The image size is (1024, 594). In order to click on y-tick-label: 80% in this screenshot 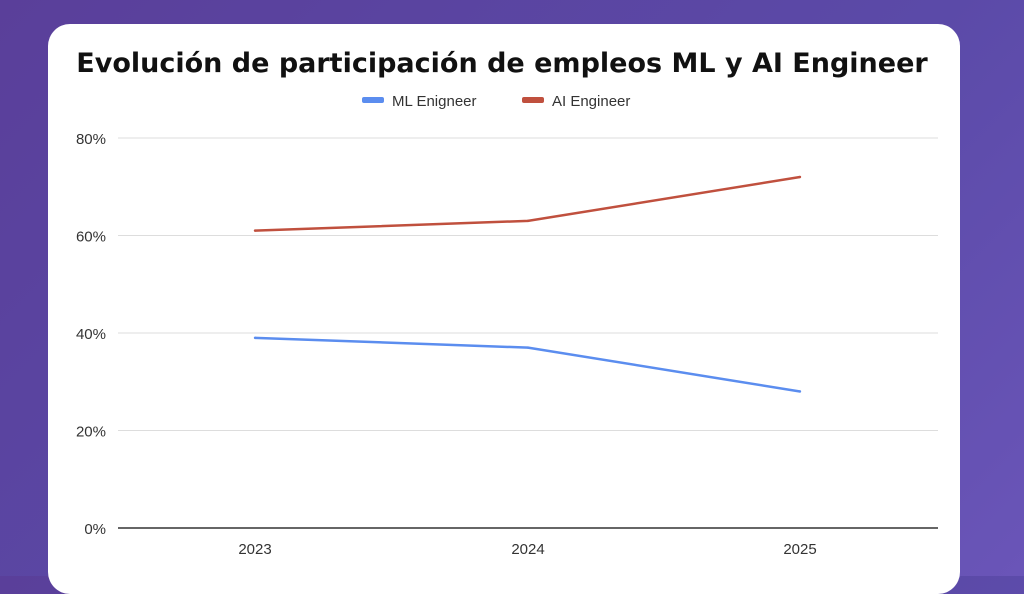, I will do `click(91, 139)`.